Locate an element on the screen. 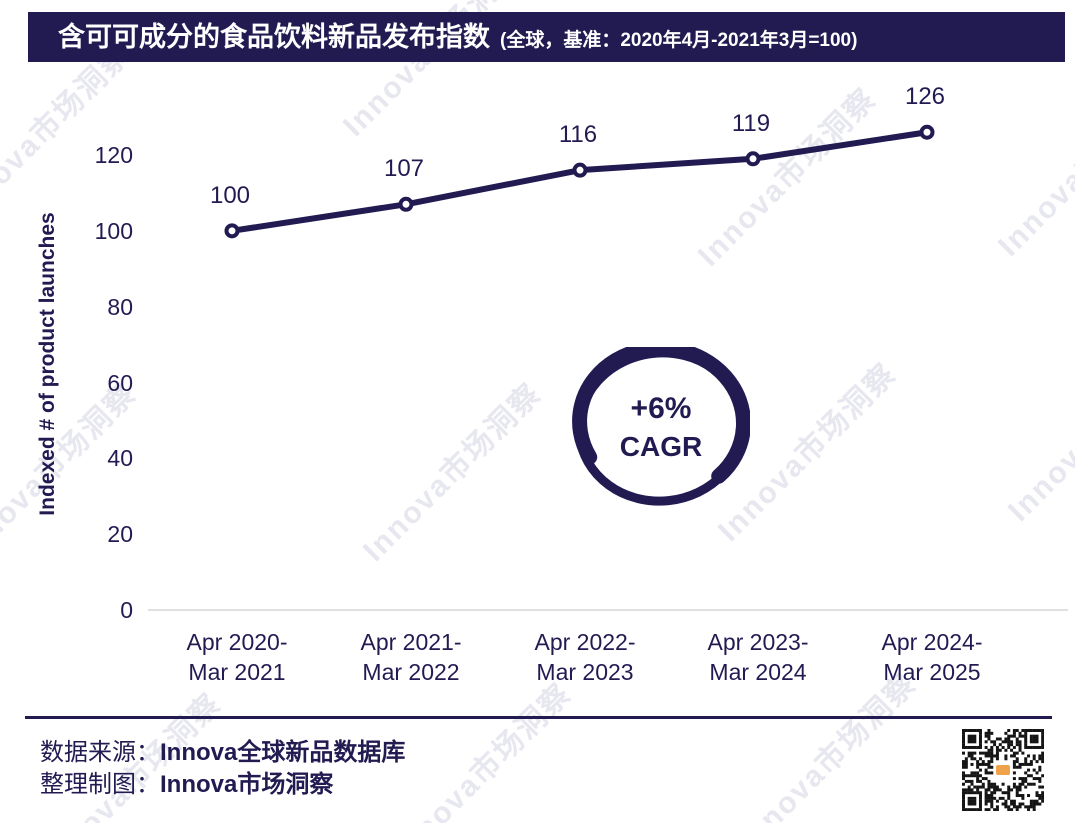 This screenshot has height=823, width=1075. cagr-text: +6% CAGR is located at coordinates (661, 428).